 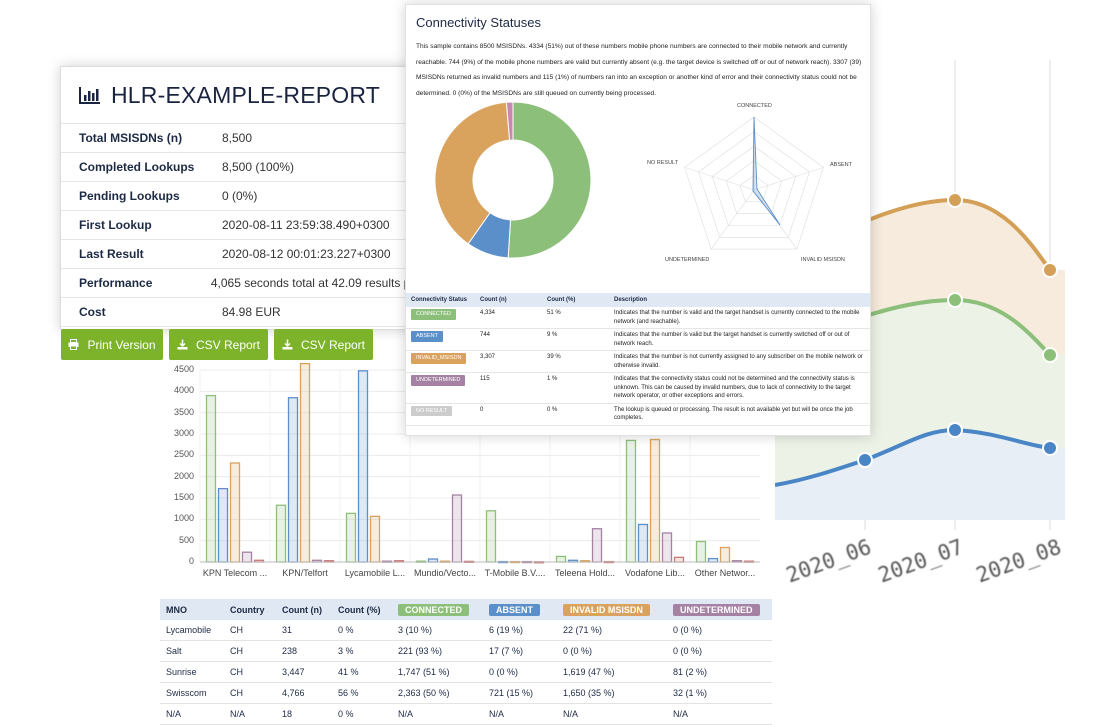 I want to click on report-row-label: Total MSISDNs (n), so click(x=131, y=138).